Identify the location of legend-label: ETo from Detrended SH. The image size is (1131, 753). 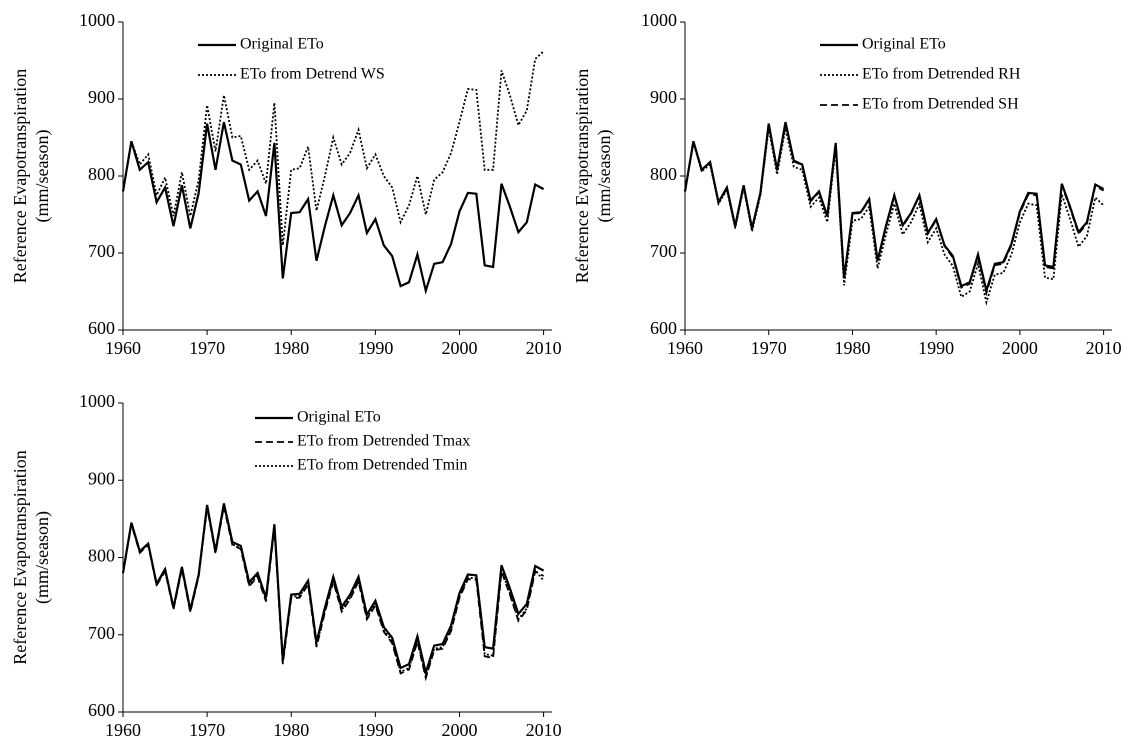
(940, 104).